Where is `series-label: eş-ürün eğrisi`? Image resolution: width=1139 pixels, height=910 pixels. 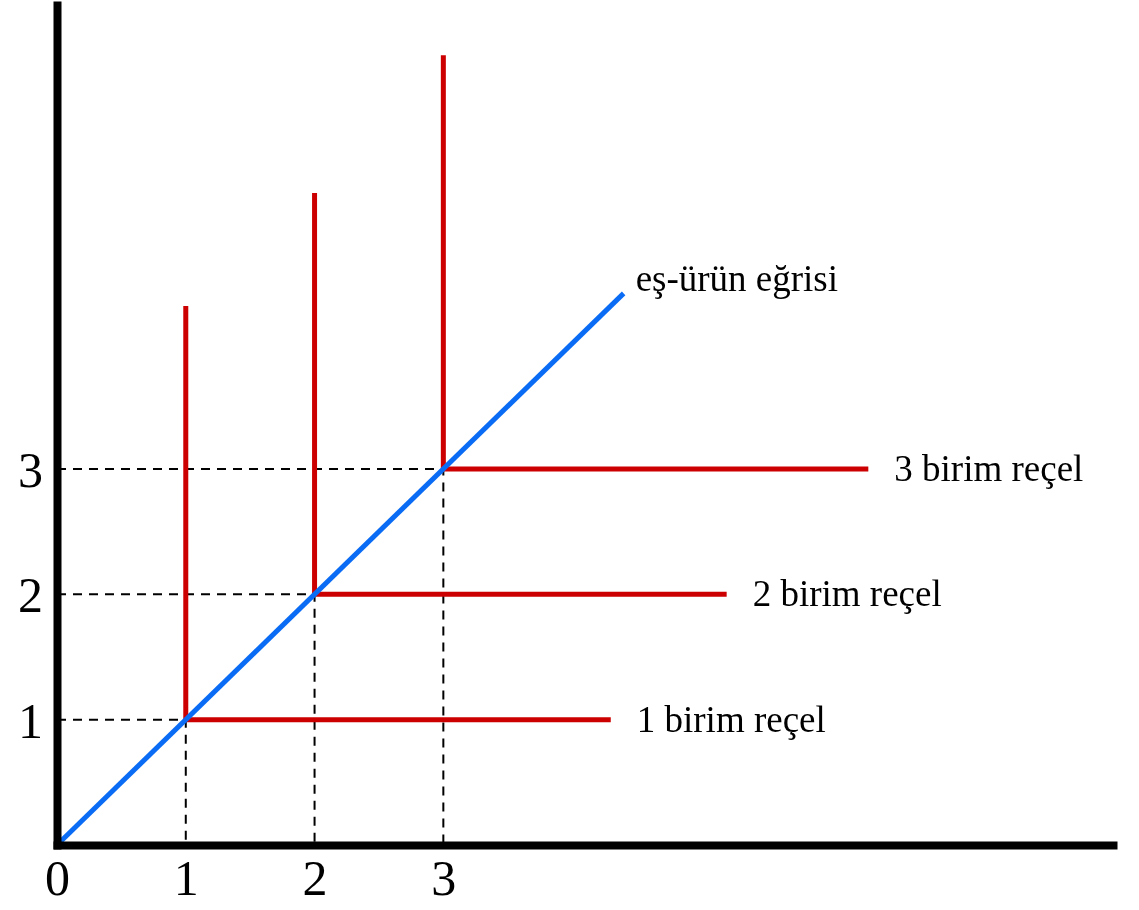
series-label: eş-ürün eğrisi is located at coordinates (737, 279).